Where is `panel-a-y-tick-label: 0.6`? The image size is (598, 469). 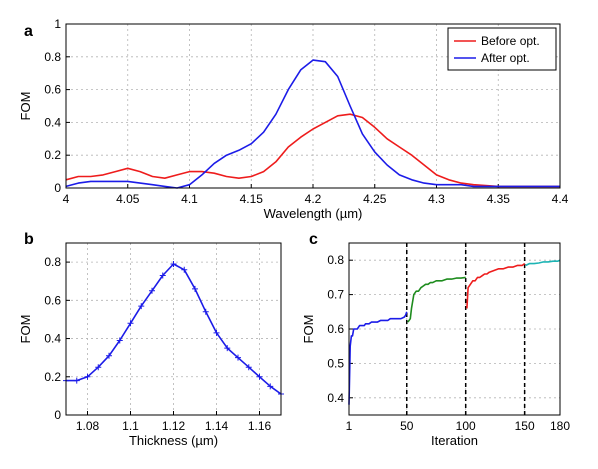 panel-a-y-tick-label: 0.6 is located at coordinates (52, 90).